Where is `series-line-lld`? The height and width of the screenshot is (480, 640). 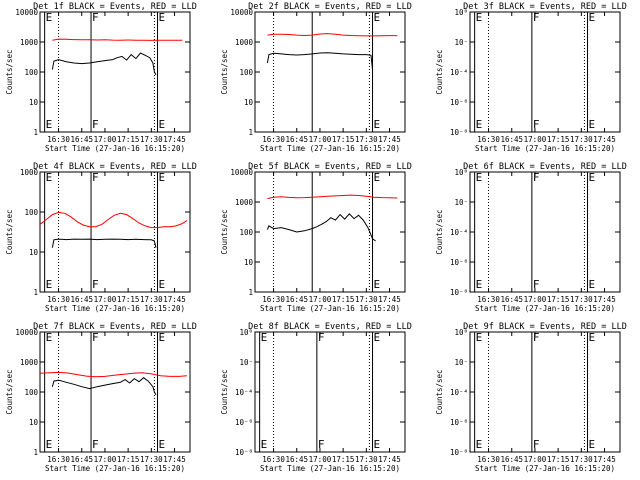 series-line-lld is located at coordinates (113, 219).